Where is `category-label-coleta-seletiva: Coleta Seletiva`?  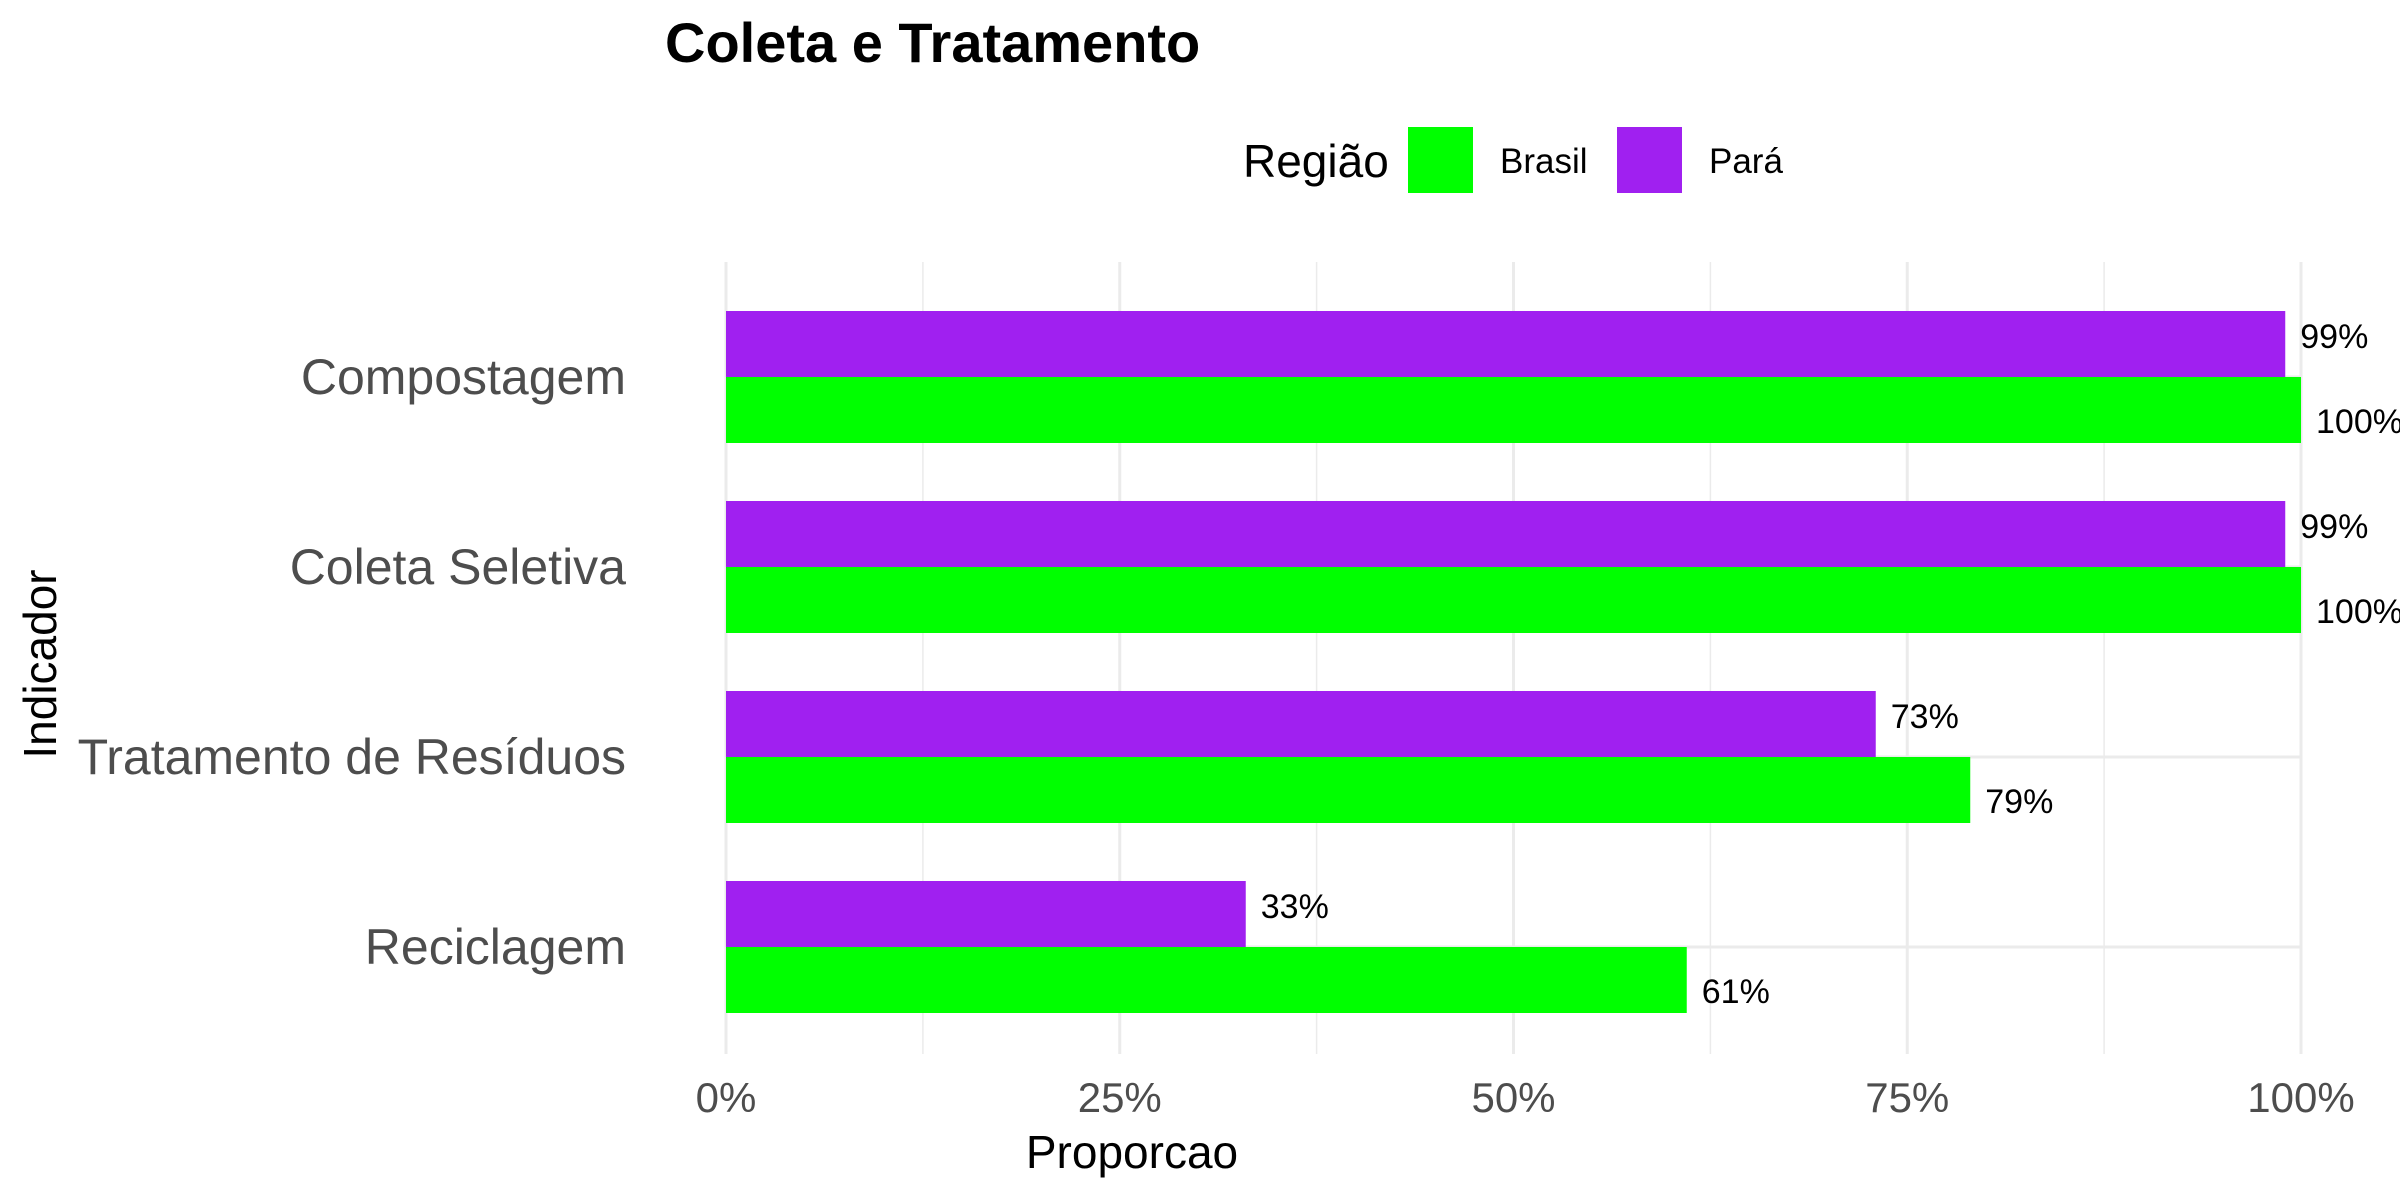 category-label-coleta-seletiva: Coleta Seletiva is located at coordinates (458, 567).